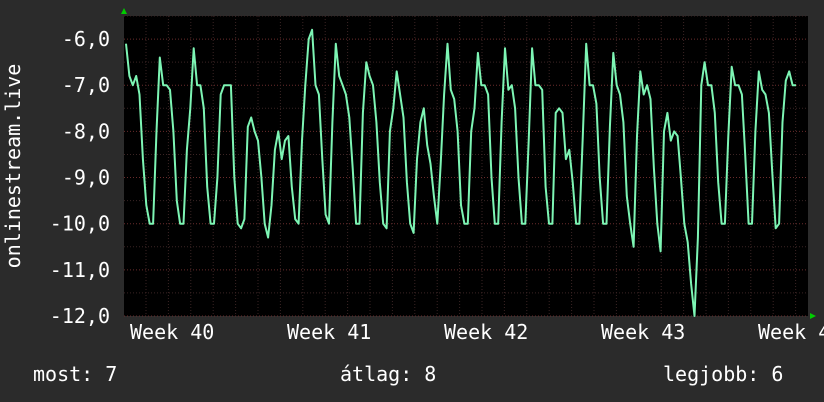  I want to click on y-axis-label: onlinestream.live, so click(13, 166).